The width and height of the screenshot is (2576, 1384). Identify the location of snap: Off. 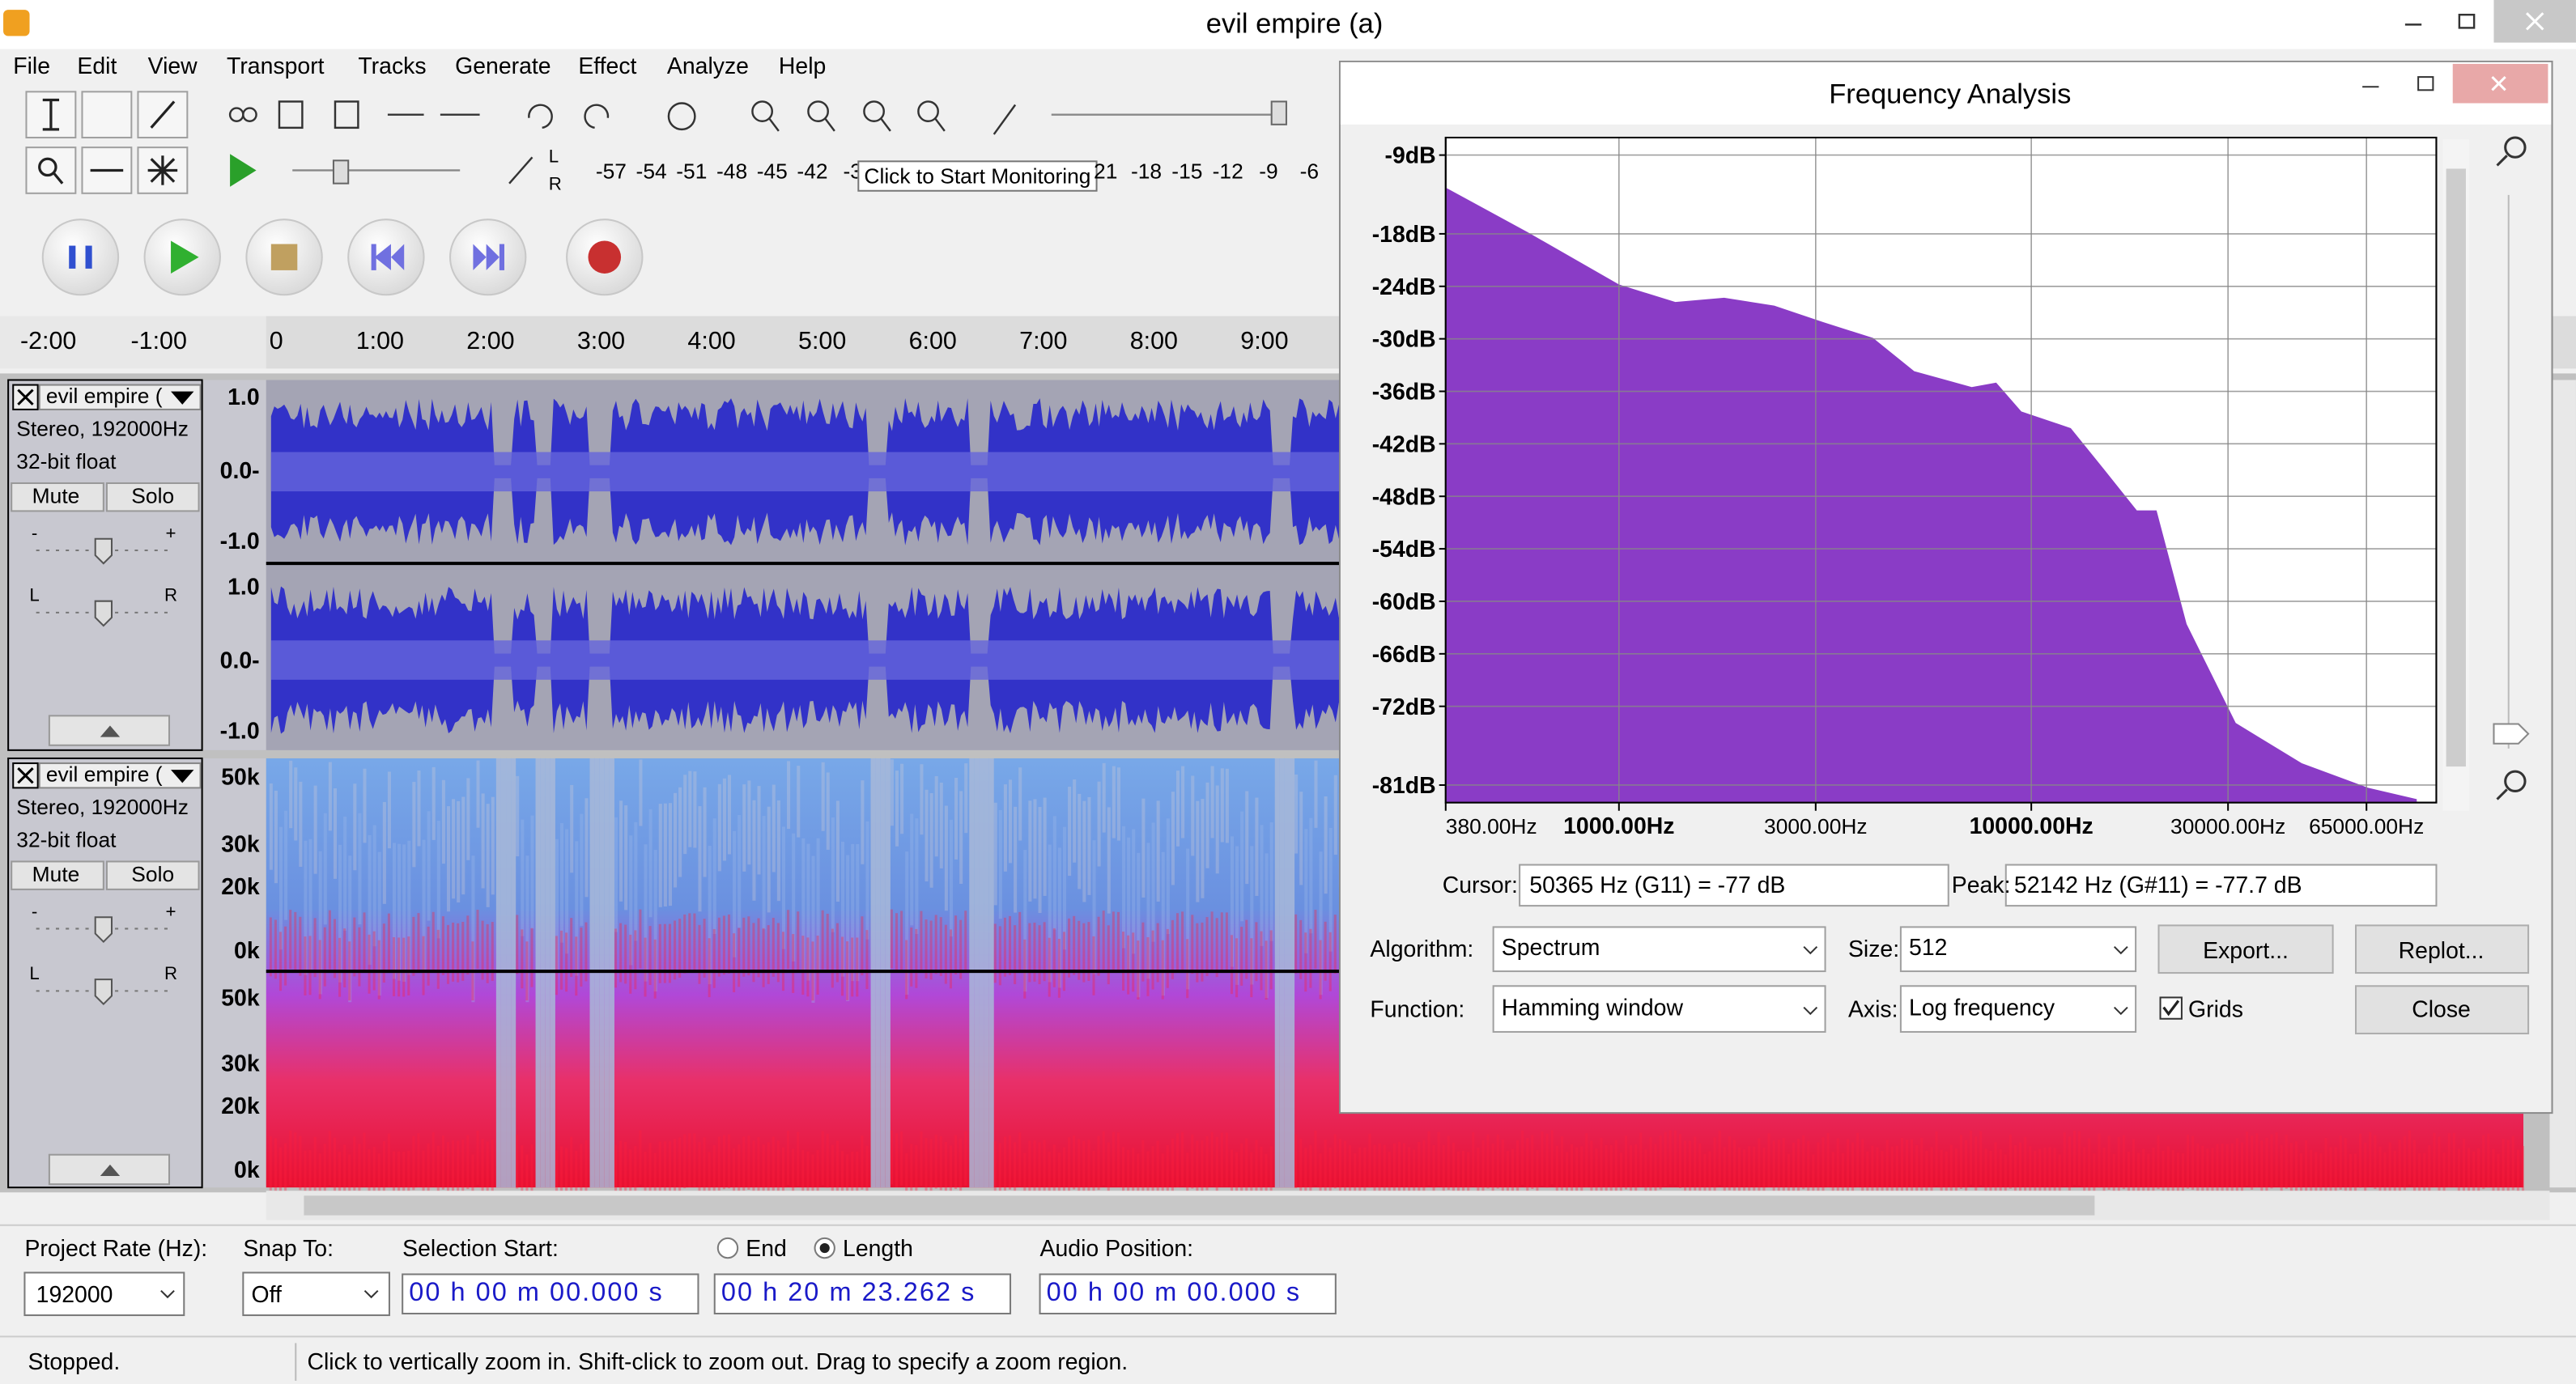
(266, 1293).